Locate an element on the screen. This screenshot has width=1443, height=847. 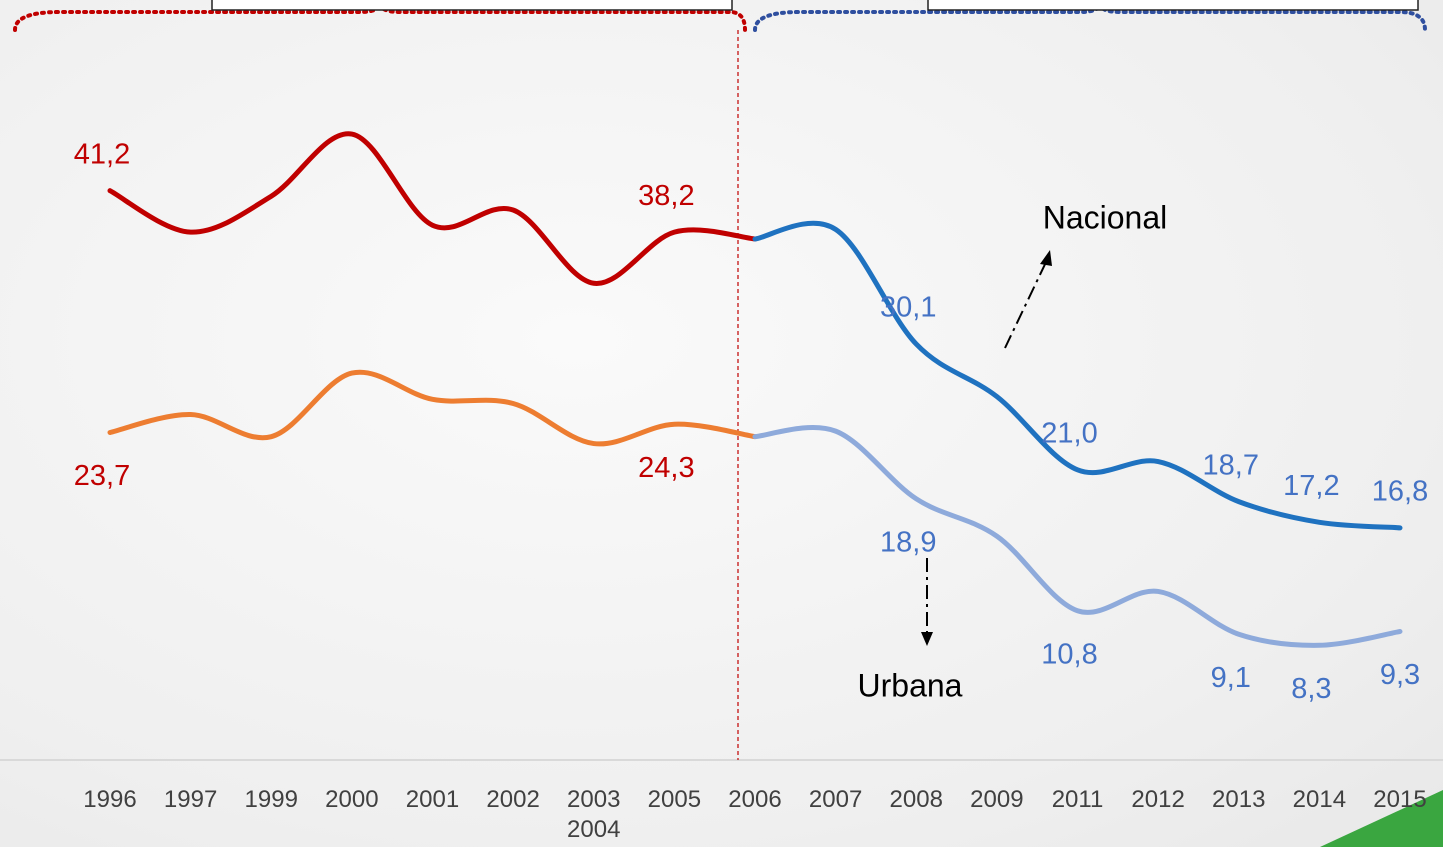
data-label: 10,8 is located at coordinates (1069, 654).